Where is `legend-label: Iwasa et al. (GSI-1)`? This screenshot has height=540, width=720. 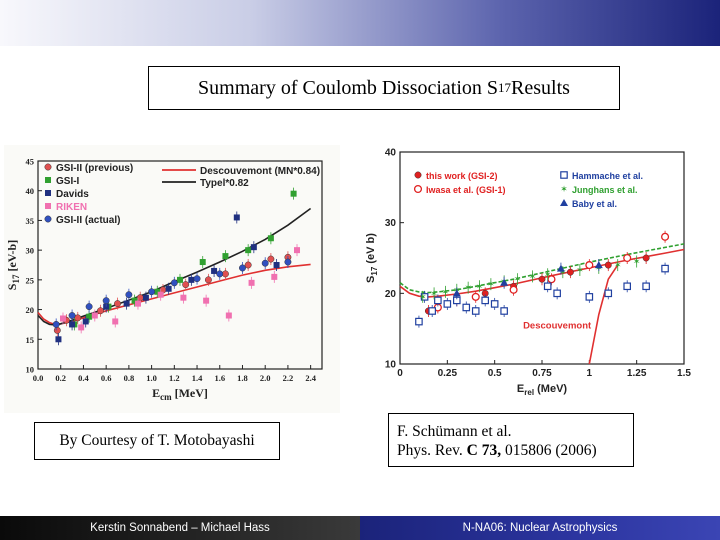 legend-label: Iwasa et al. (GSI-1) is located at coordinates (466, 190).